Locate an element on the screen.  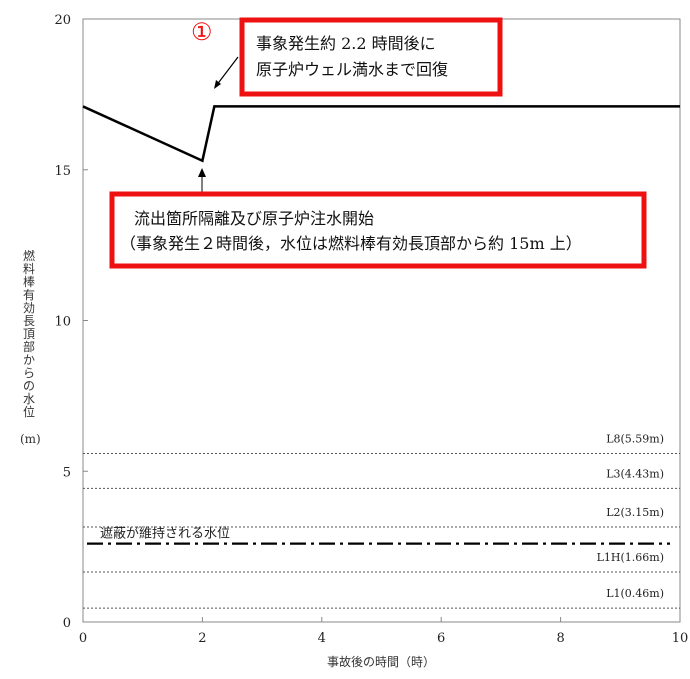
x-tick-label: 10 is located at coordinates (680, 638).